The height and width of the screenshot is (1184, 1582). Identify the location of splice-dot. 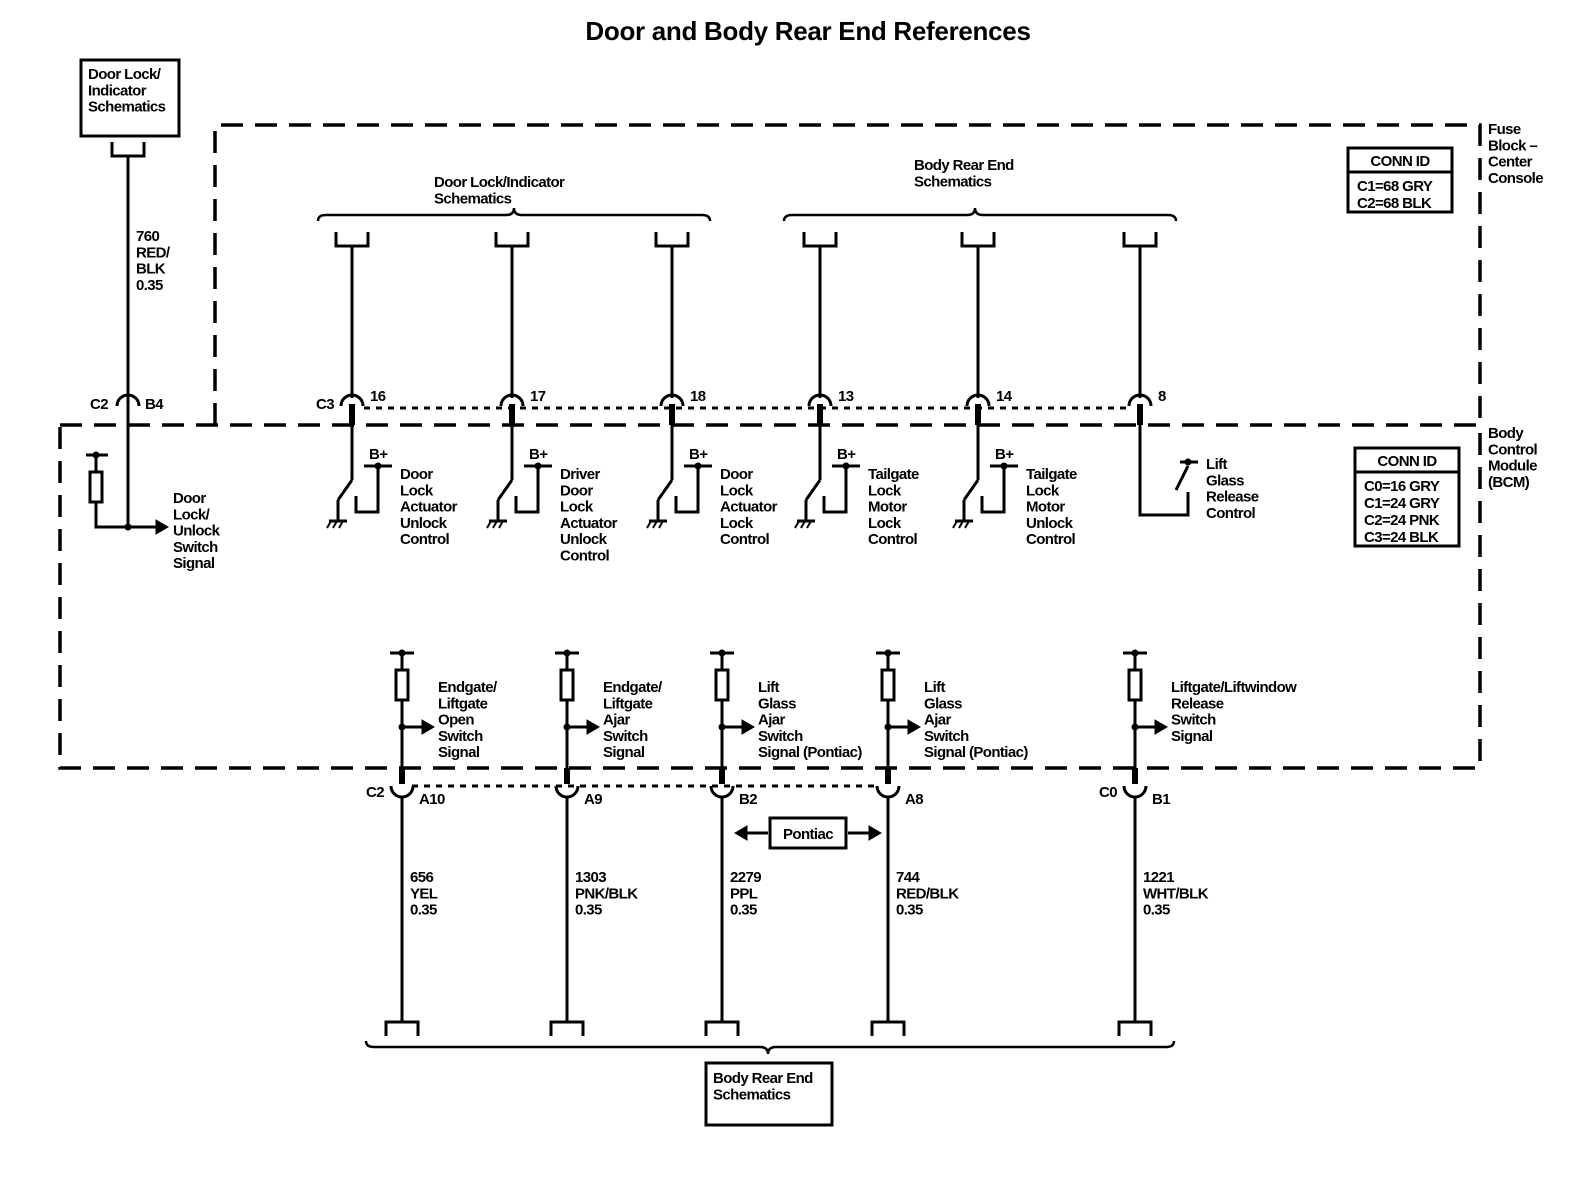
(1188, 462).